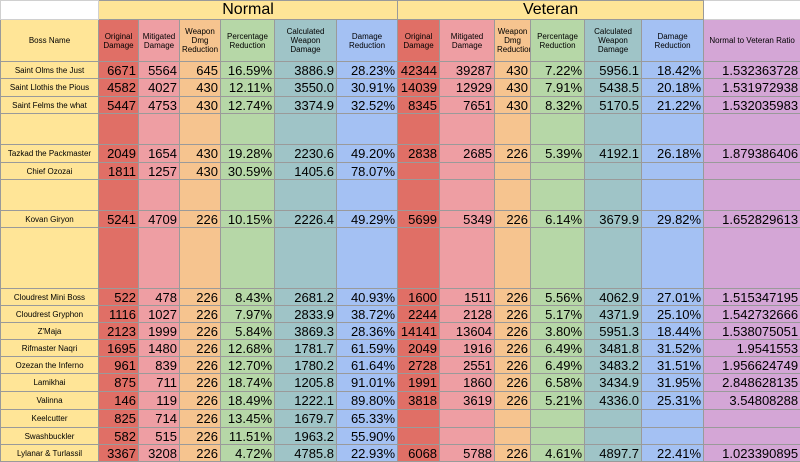  What do you see at coordinates (248, 348) in the screenshot?
I see `normal-percentage-reduction-cell: 12.68%` at bounding box center [248, 348].